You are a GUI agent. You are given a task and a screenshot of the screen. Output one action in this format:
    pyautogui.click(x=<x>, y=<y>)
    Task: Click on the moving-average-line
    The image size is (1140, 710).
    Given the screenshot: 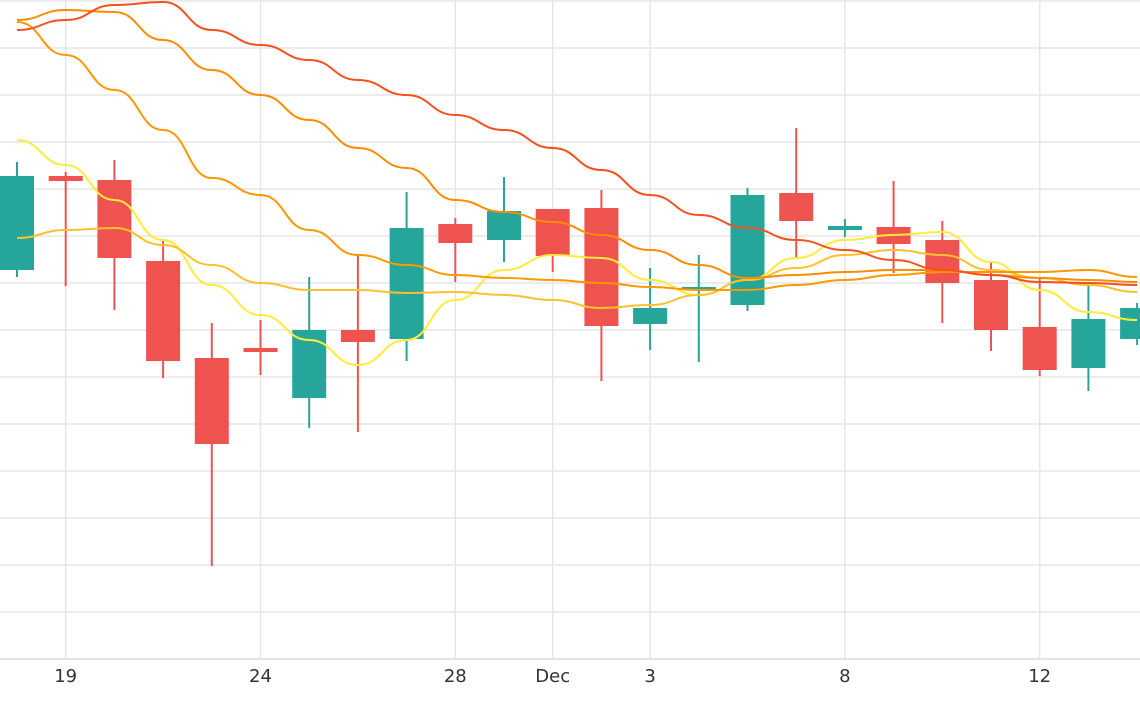 What is the action you would take?
    pyautogui.click(x=577, y=268)
    